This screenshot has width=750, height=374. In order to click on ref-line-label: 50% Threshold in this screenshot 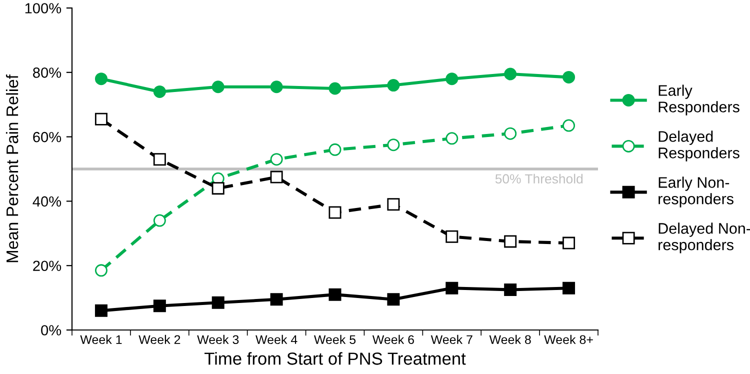, I will do `click(539, 179)`.